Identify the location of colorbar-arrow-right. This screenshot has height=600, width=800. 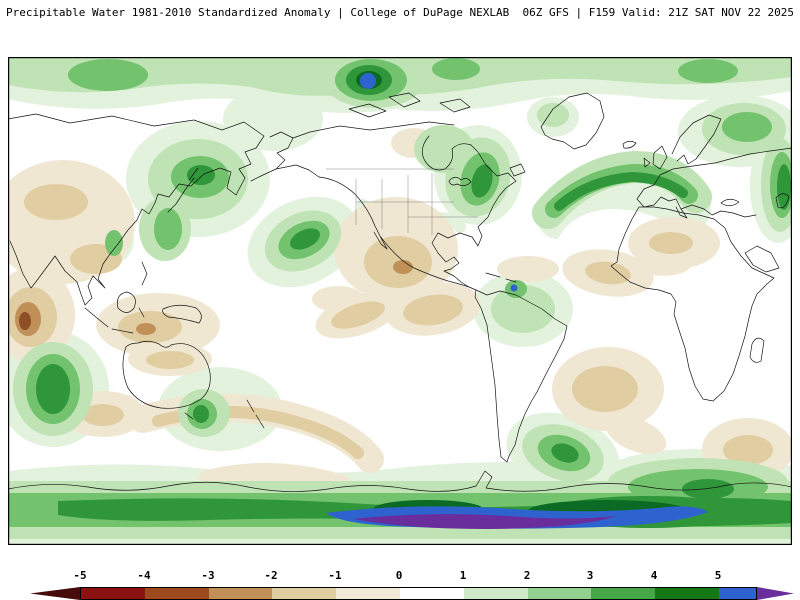
(775, 593).